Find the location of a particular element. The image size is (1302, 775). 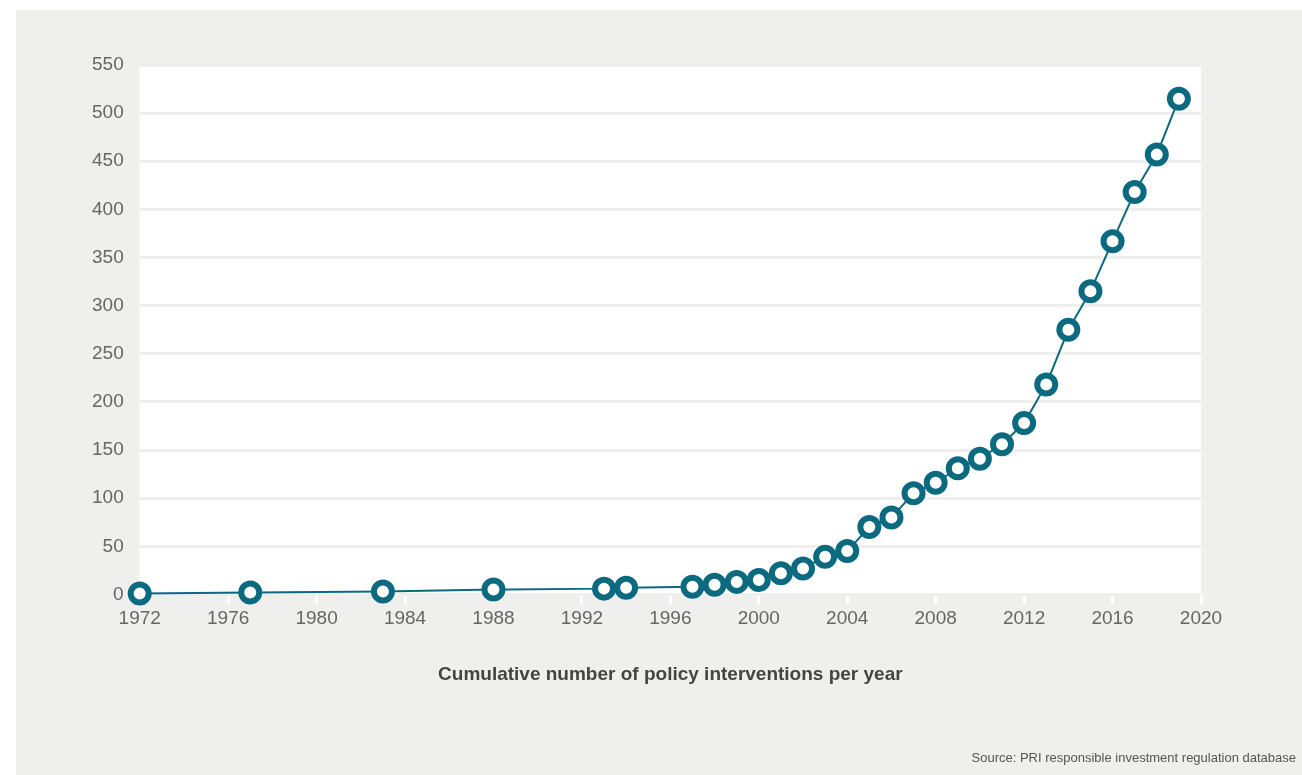

y-tick-label: 100 is located at coordinates (108, 497).